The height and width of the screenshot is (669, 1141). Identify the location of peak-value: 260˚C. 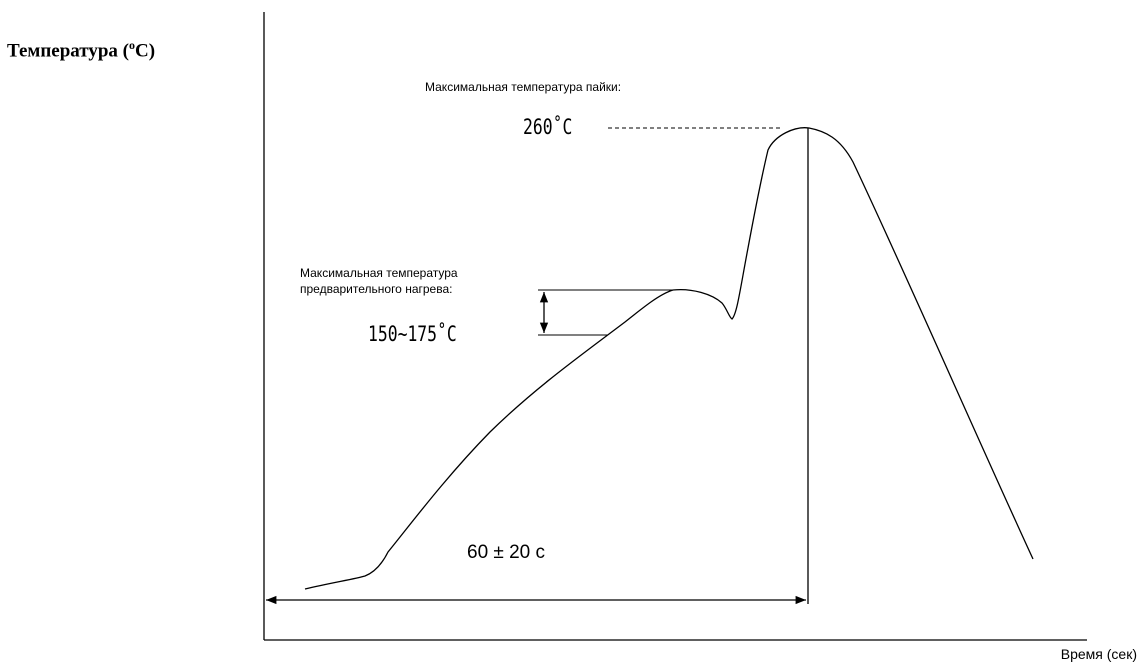
(548, 127).